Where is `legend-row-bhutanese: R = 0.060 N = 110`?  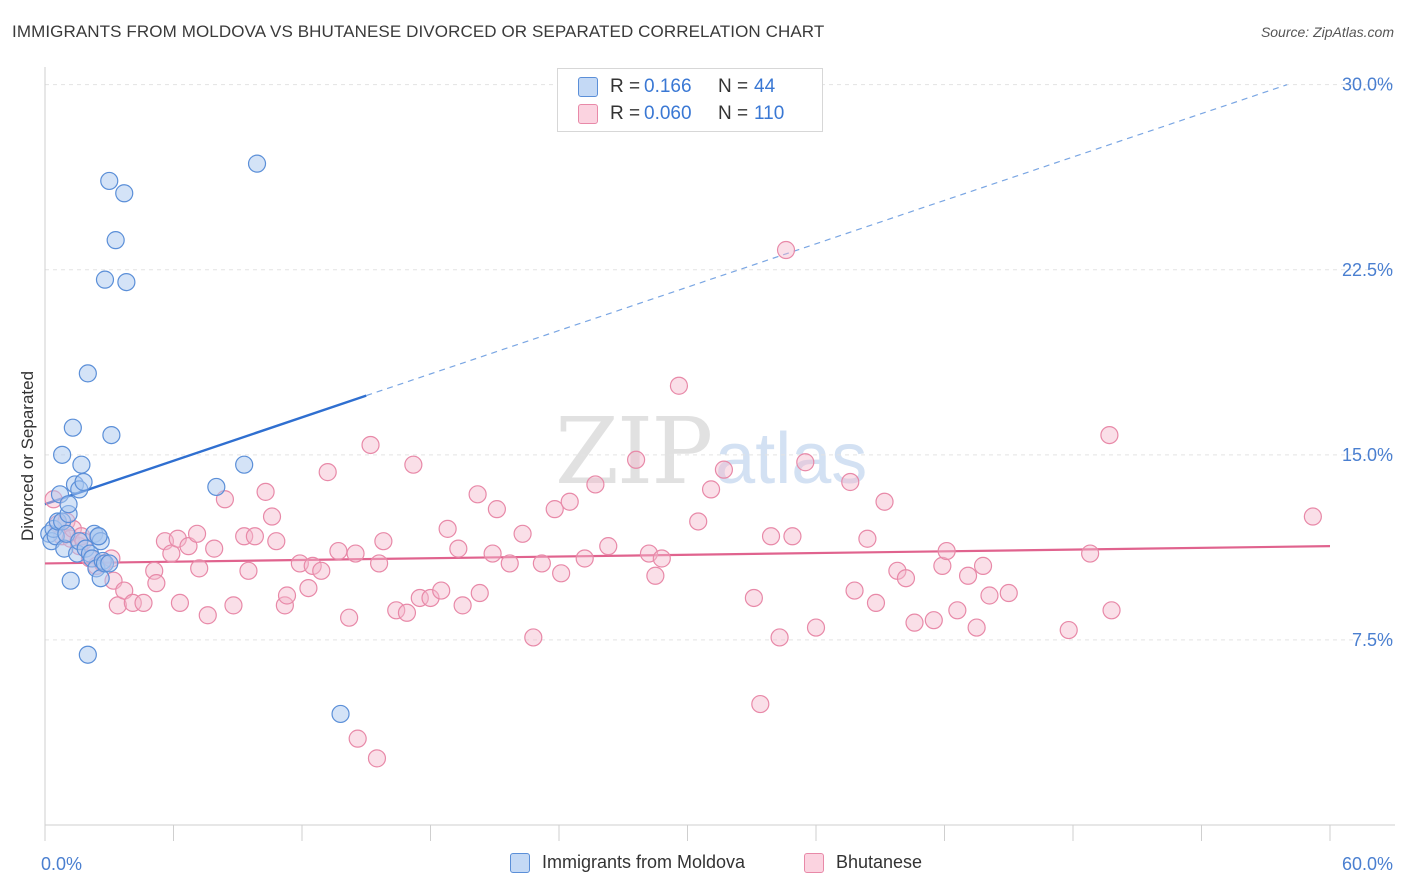 legend-row-bhutanese: R = 0.060 N = 110 is located at coordinates (681, 114).